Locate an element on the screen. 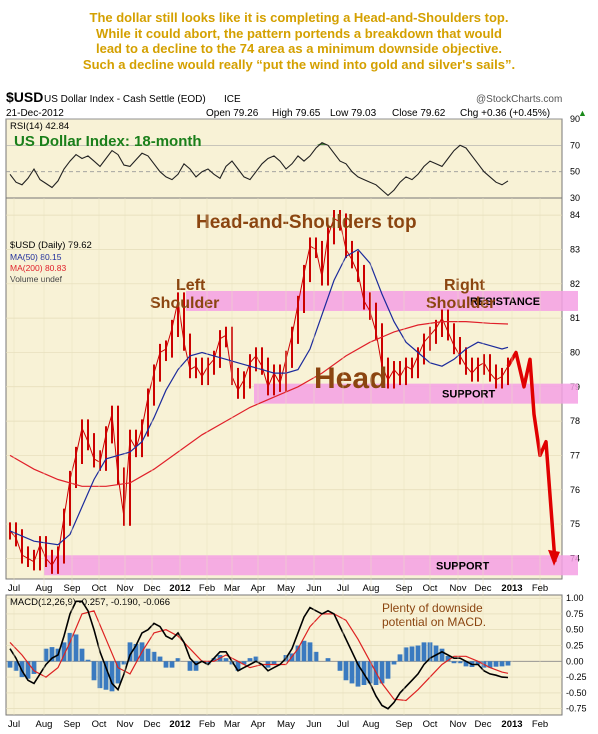  macd-note-line: Plenty of downside is located at coordinates (432, 608).